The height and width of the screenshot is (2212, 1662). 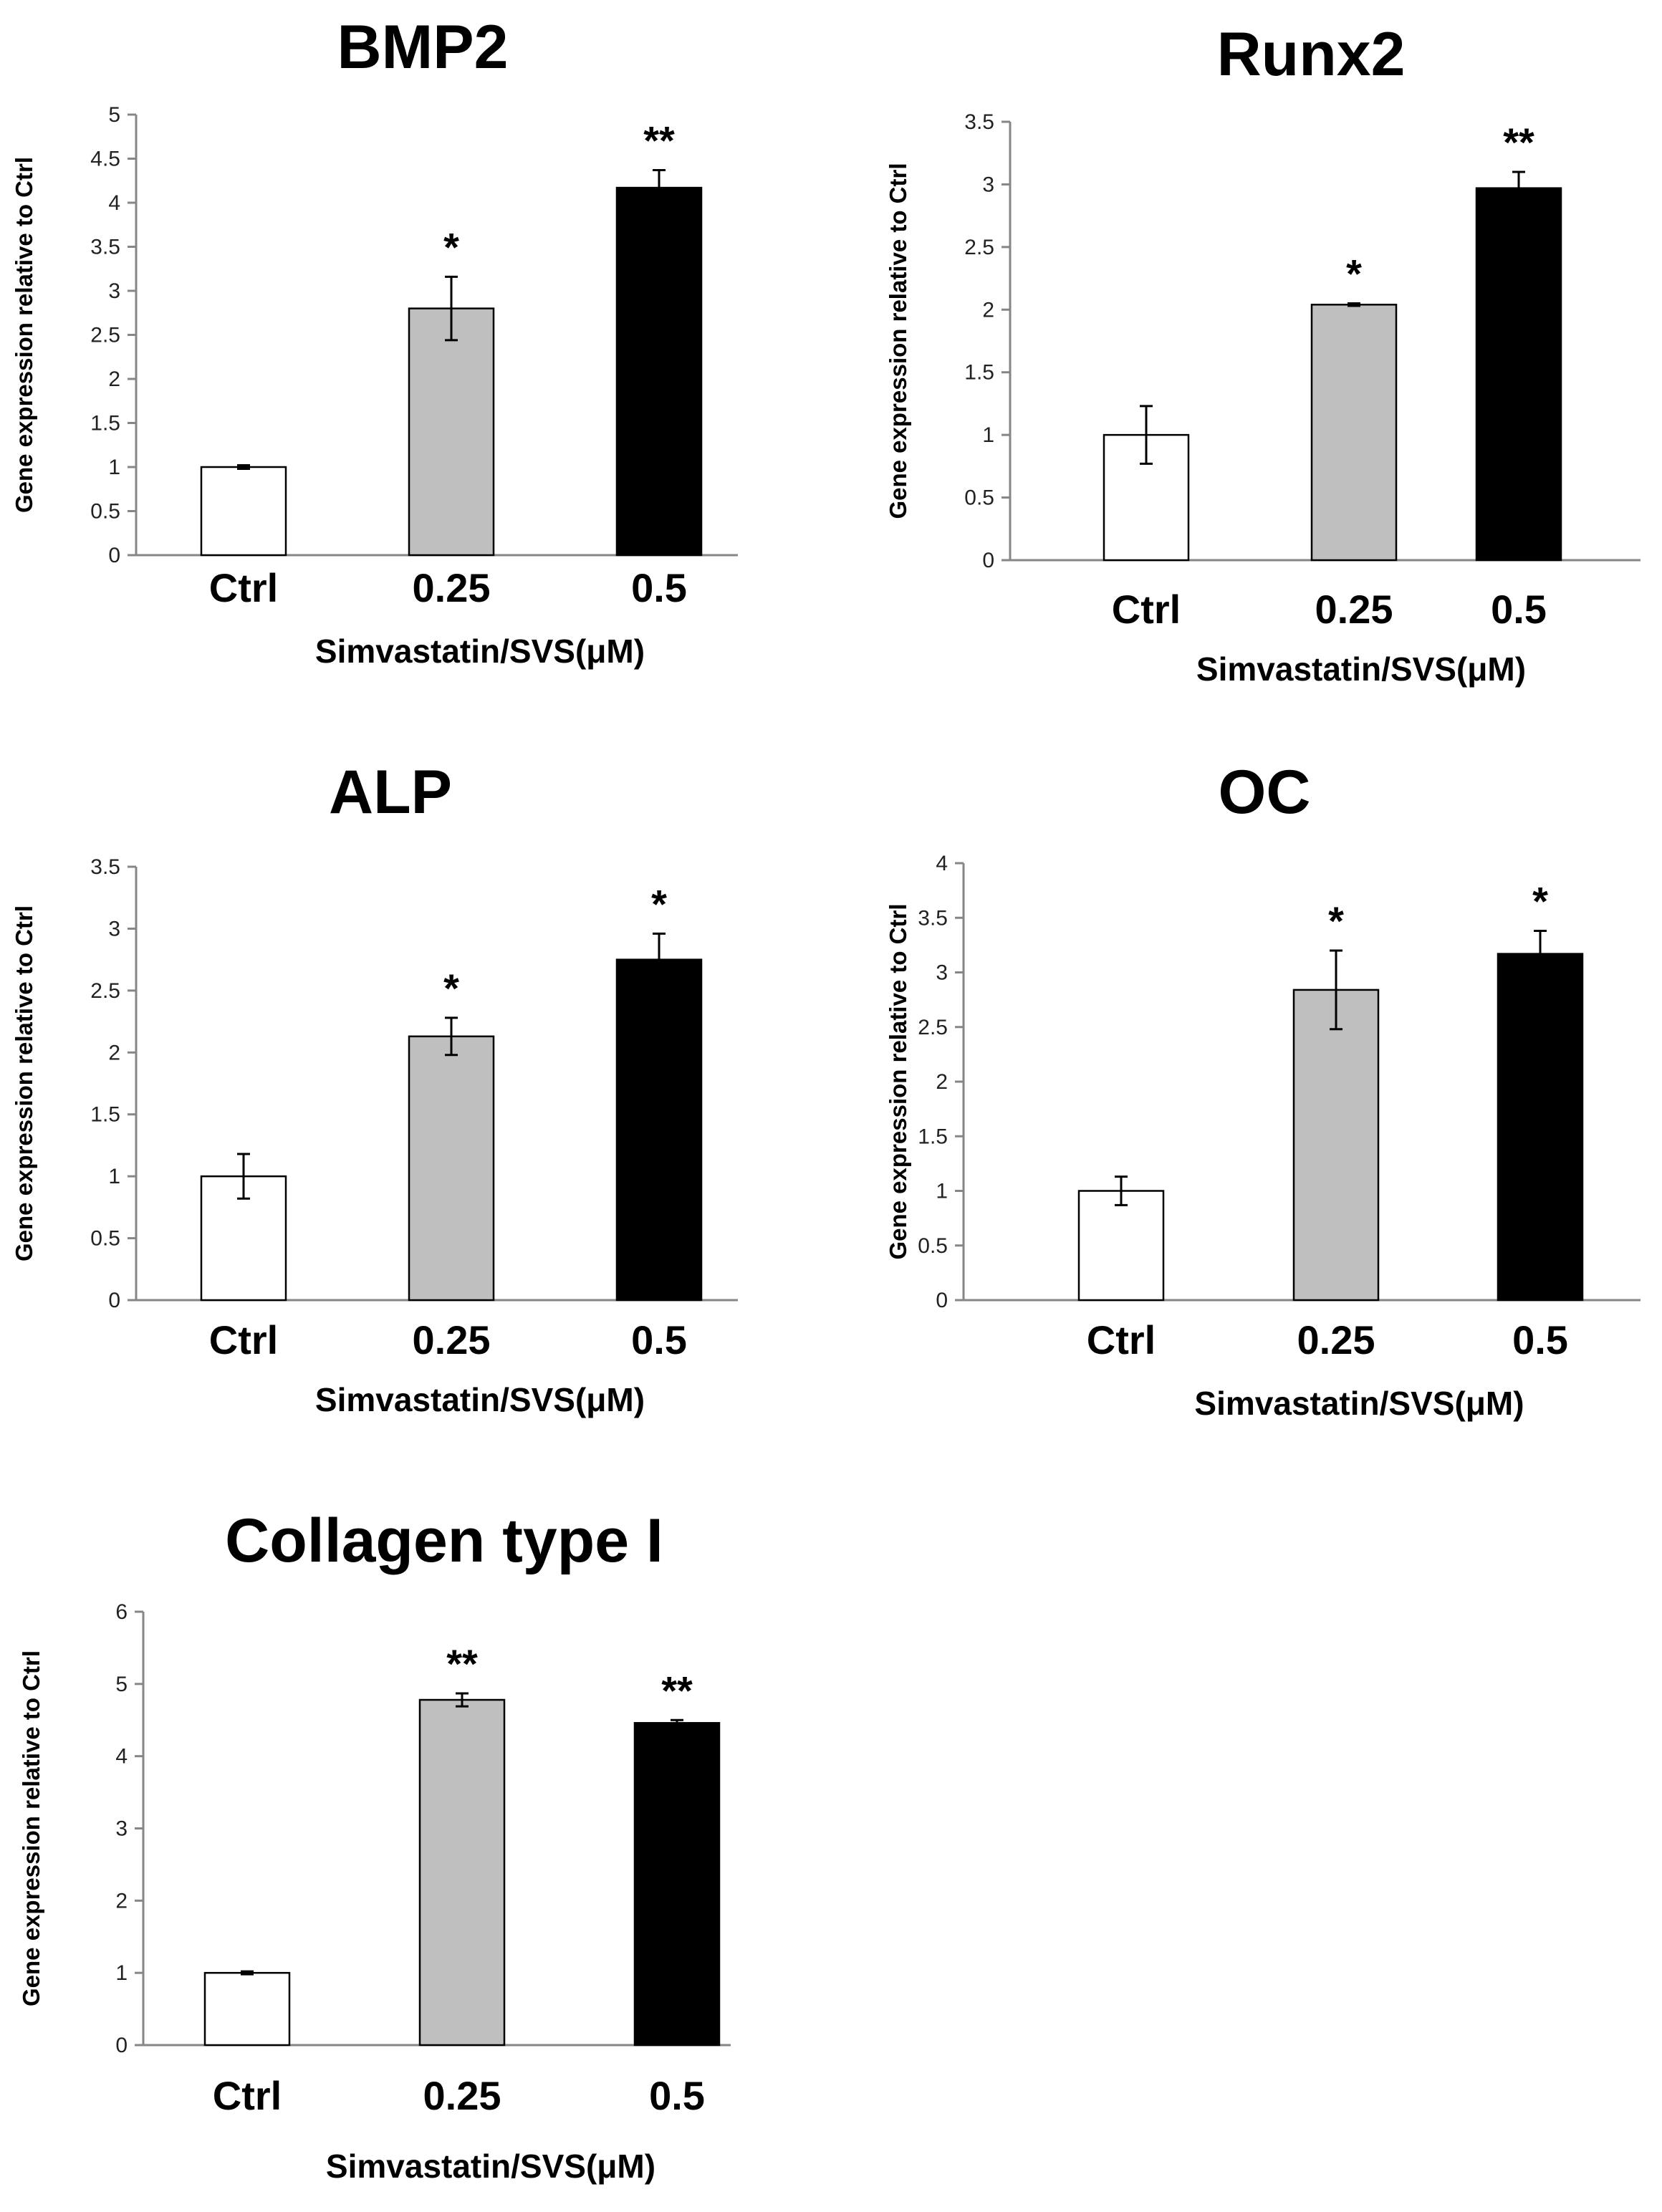 What do you see at coordinates (423, 47) in the screenshot?
I see `chart-title: BMP2` at bounding box center [423, 47].